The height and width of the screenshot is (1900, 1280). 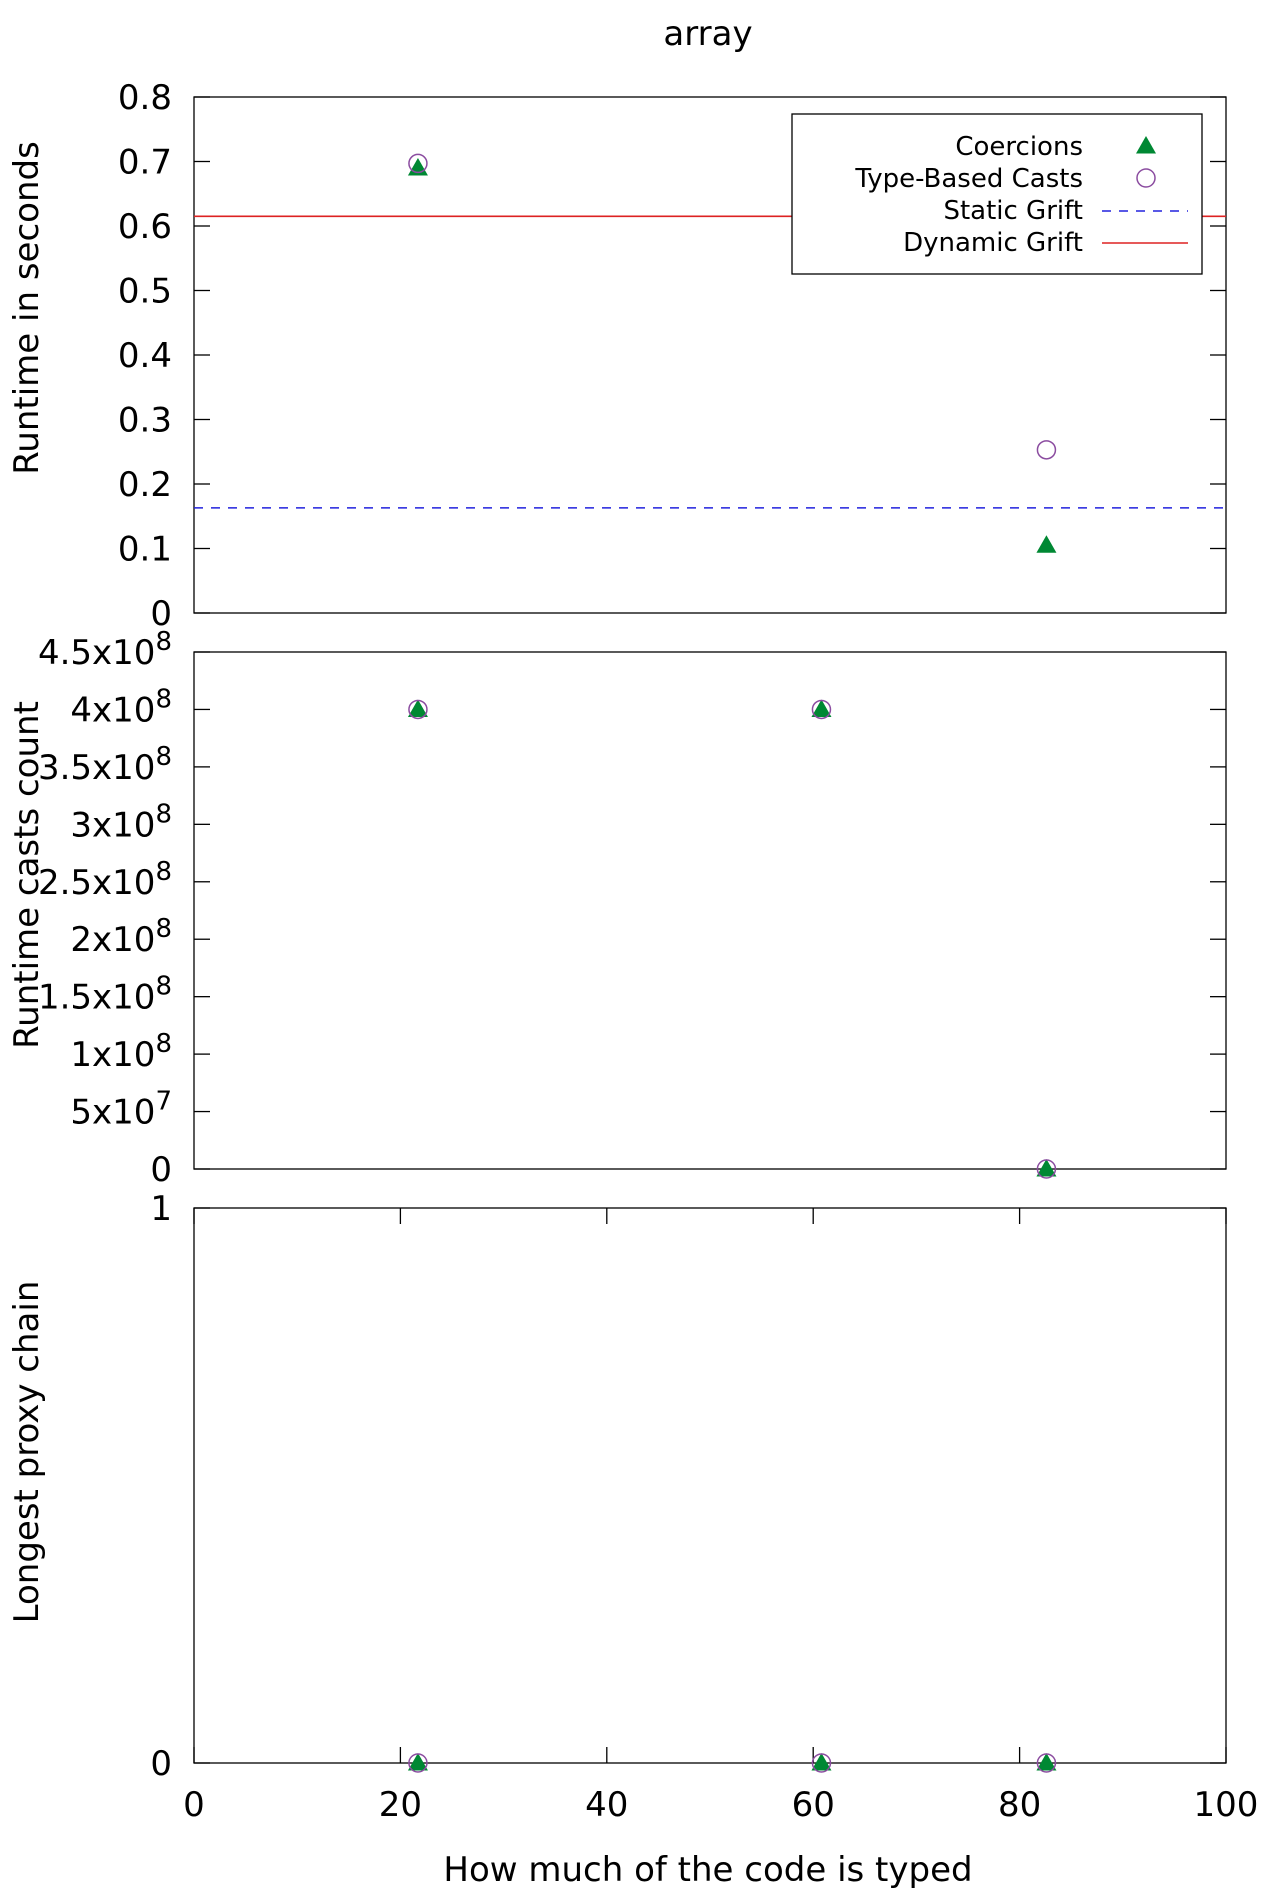 What do you see at coordinates (400, 1805) in the screenshot?
I see `x-tick-label: 20` at bounding box center [400, 1805].